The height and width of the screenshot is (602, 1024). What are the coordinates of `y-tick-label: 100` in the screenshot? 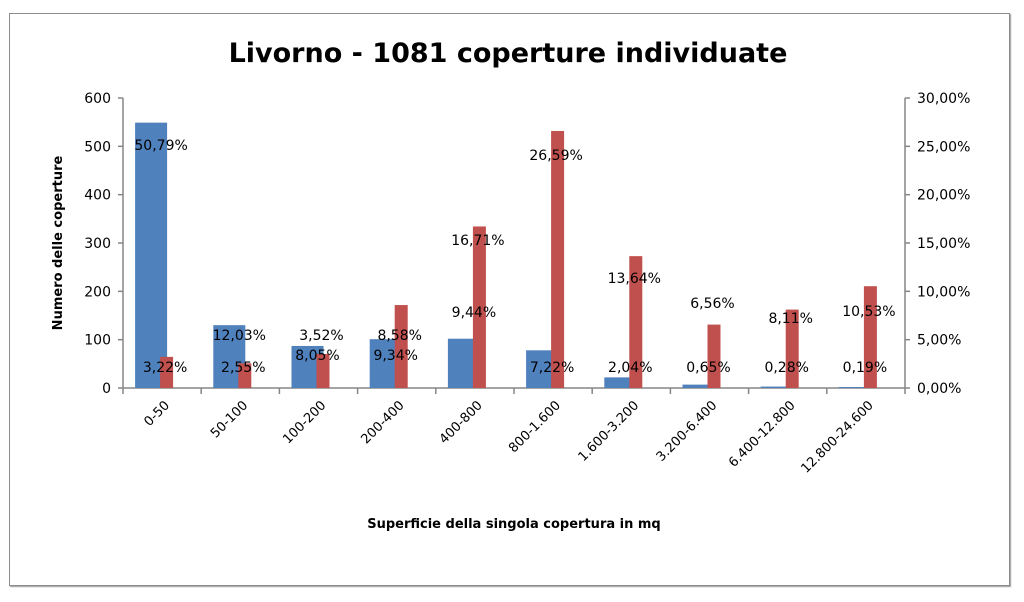 It's located at (97, 341).